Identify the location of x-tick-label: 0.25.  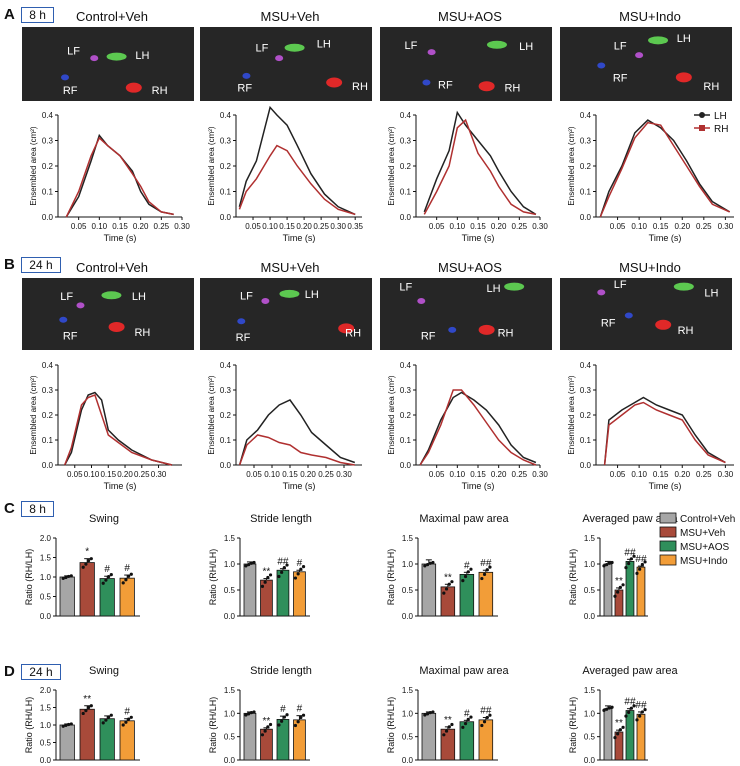
(520, 226).